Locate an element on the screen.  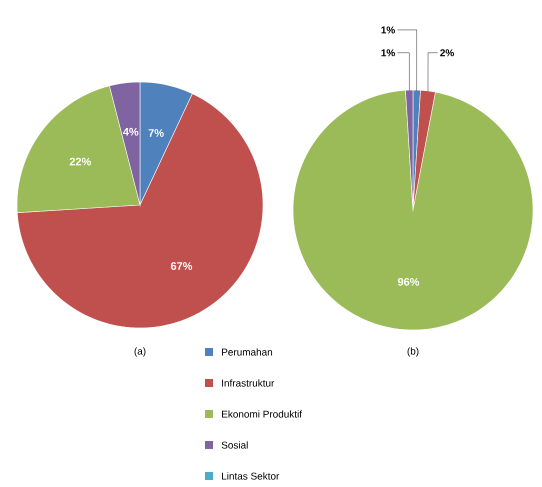
data-label: 2% is located at coordinates (447, 52).